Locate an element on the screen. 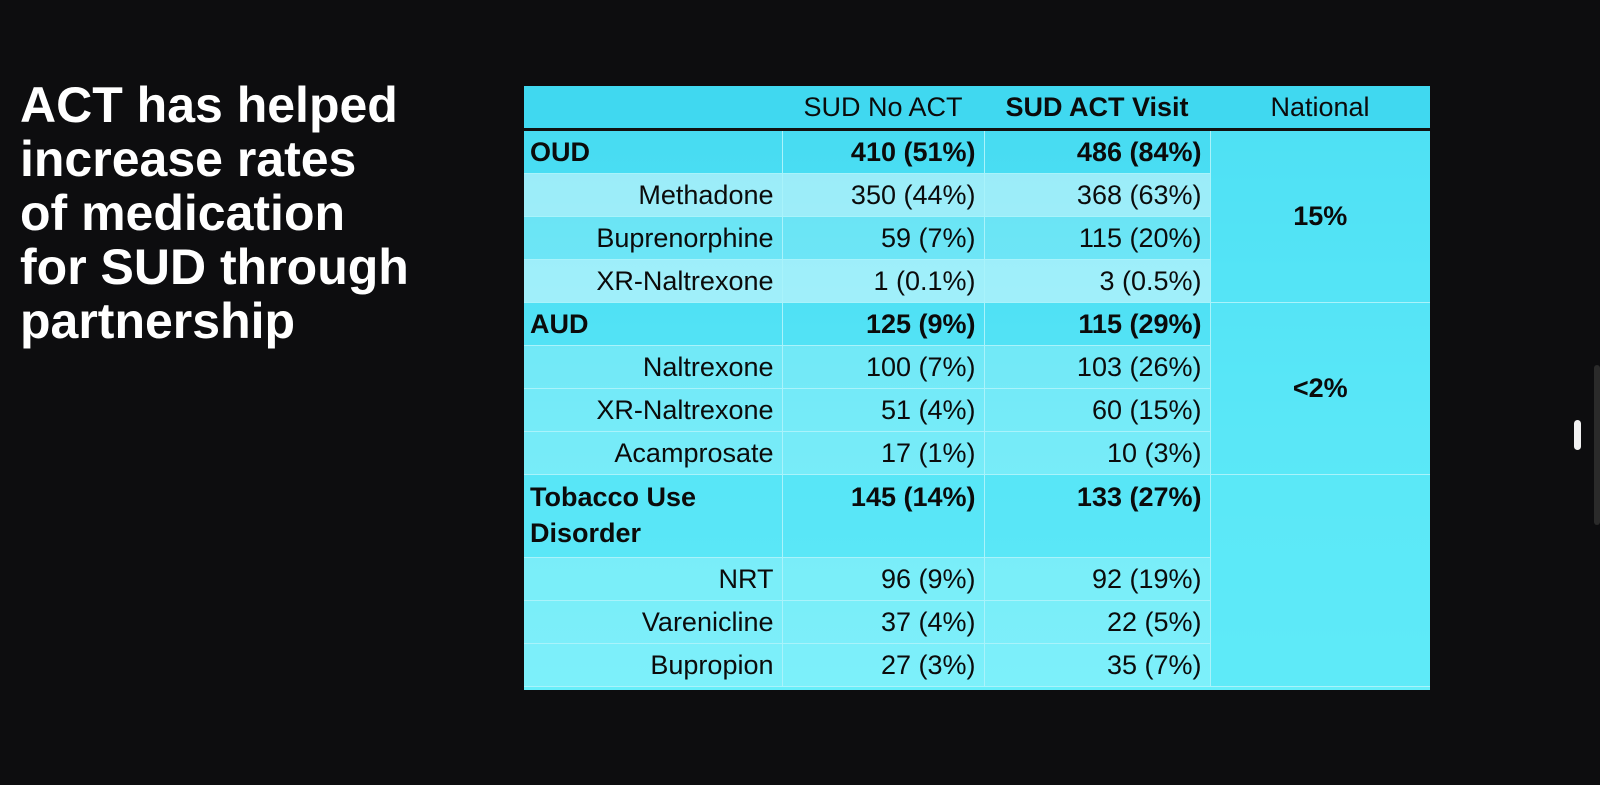  table-row: Bupropion 27 (3%) 35 (7%) is located at coordinates (977, 665).